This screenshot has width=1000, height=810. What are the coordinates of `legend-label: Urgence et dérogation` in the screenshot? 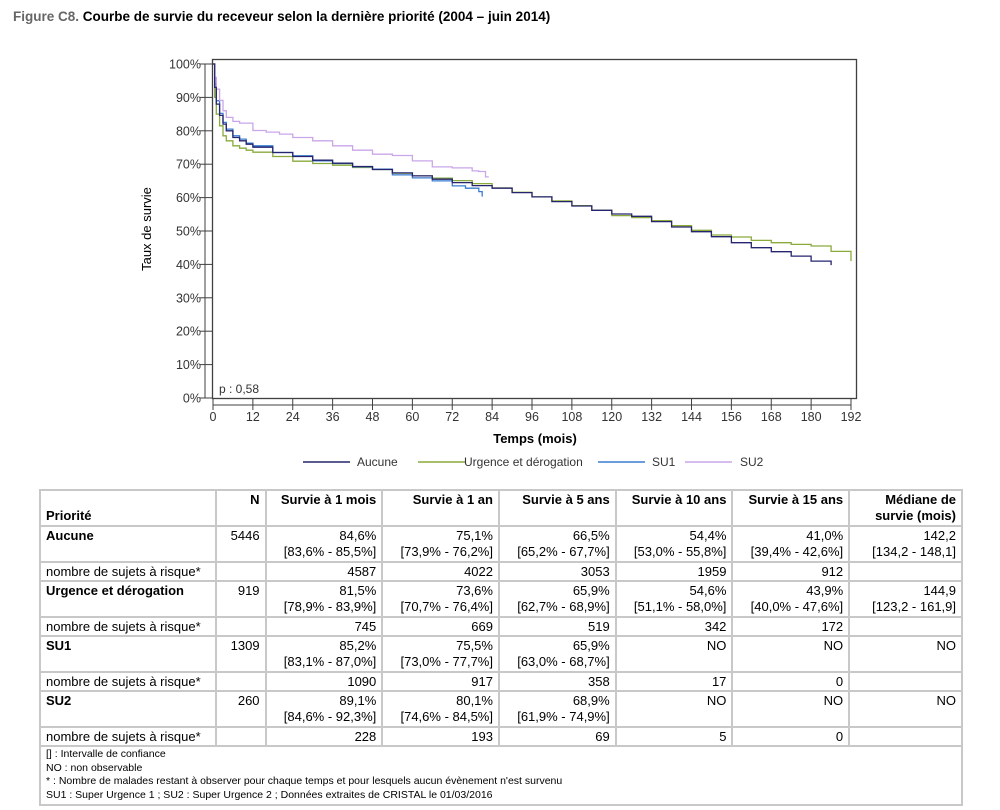 It's located at (523, 462).